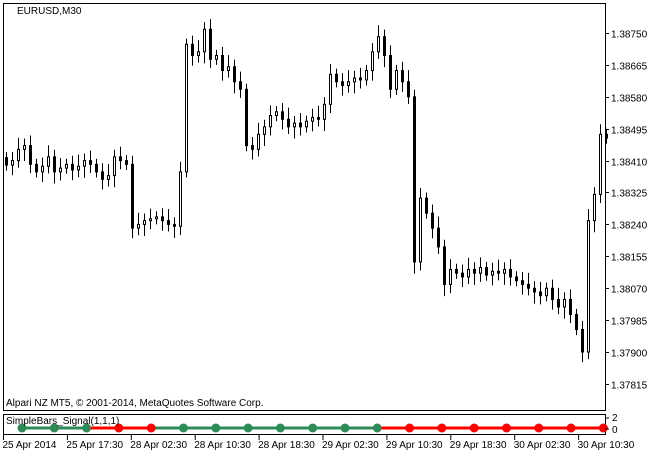 The image size is (659, 459). I want to click on time-tick-label: 29 Apr 02:30, so click(350, 445).